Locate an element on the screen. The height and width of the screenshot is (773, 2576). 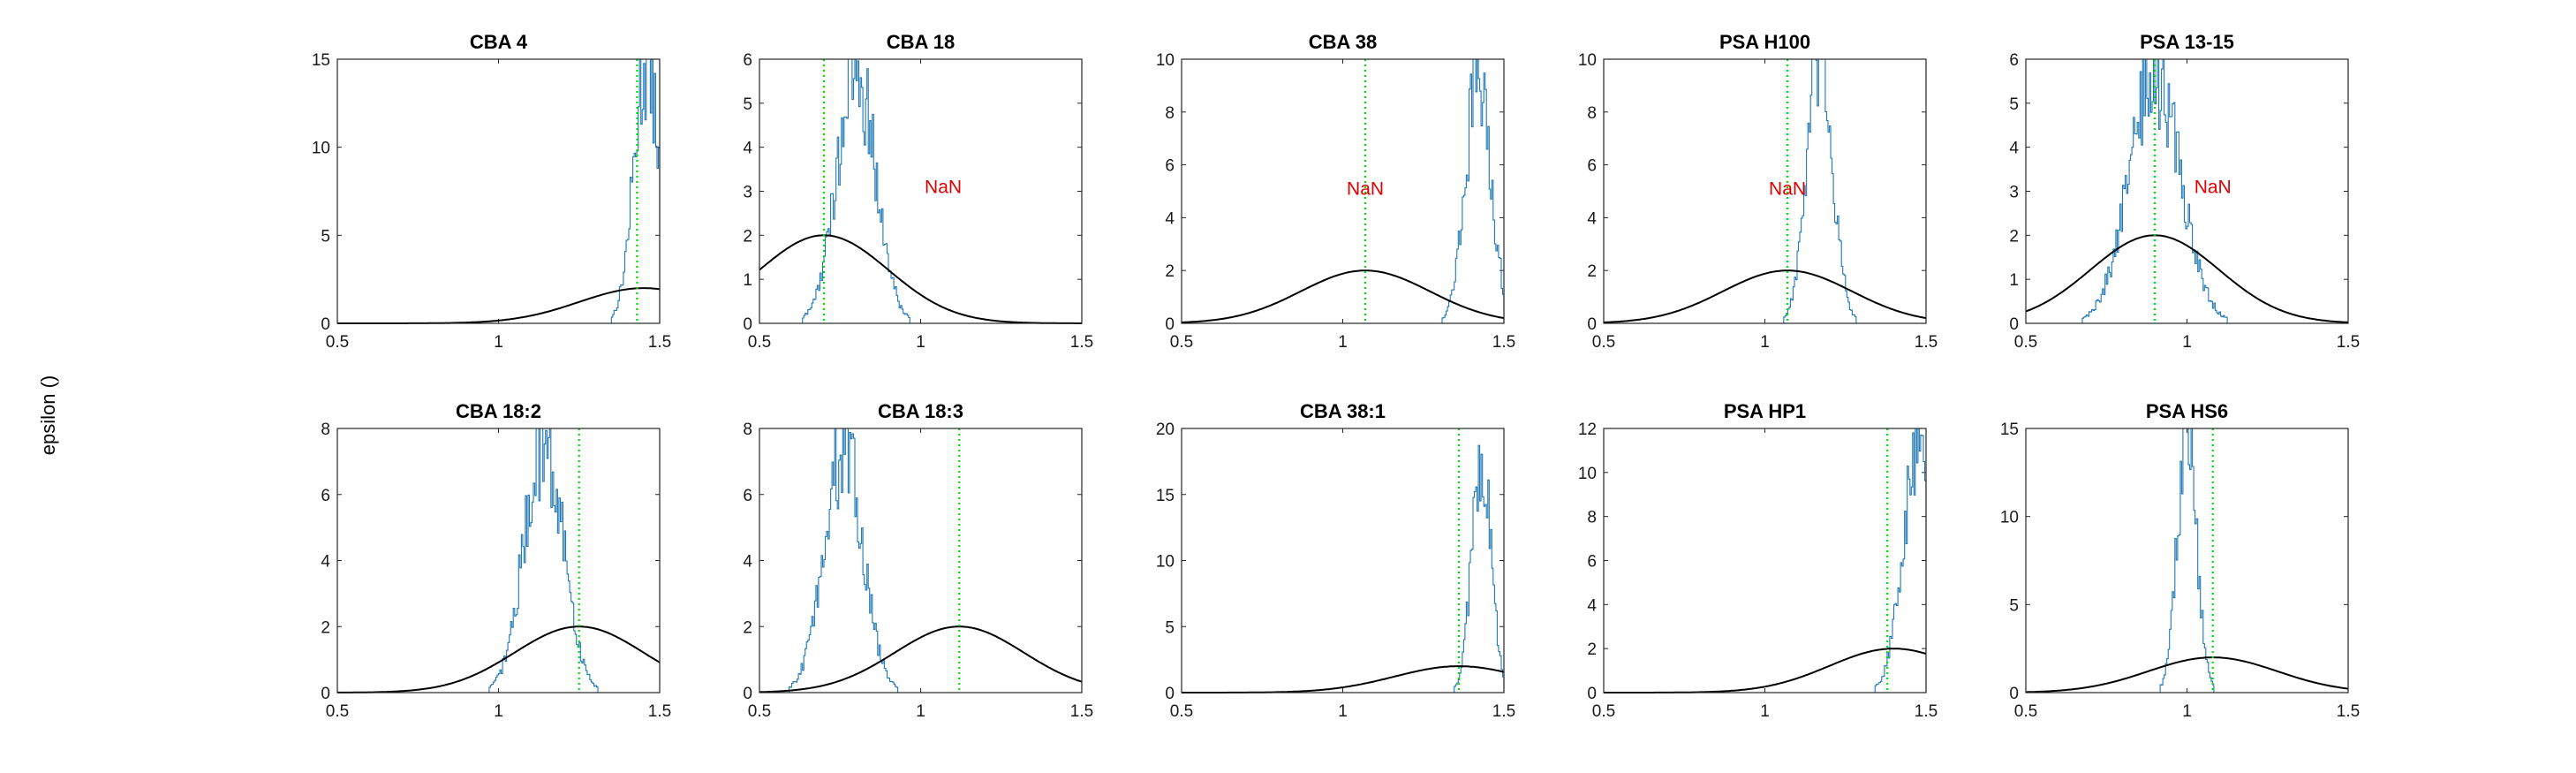
chart-panel: CBA 38:1 0.5 1 1.5 0 5 10 15 20 is located at coordinates (1335, 560).